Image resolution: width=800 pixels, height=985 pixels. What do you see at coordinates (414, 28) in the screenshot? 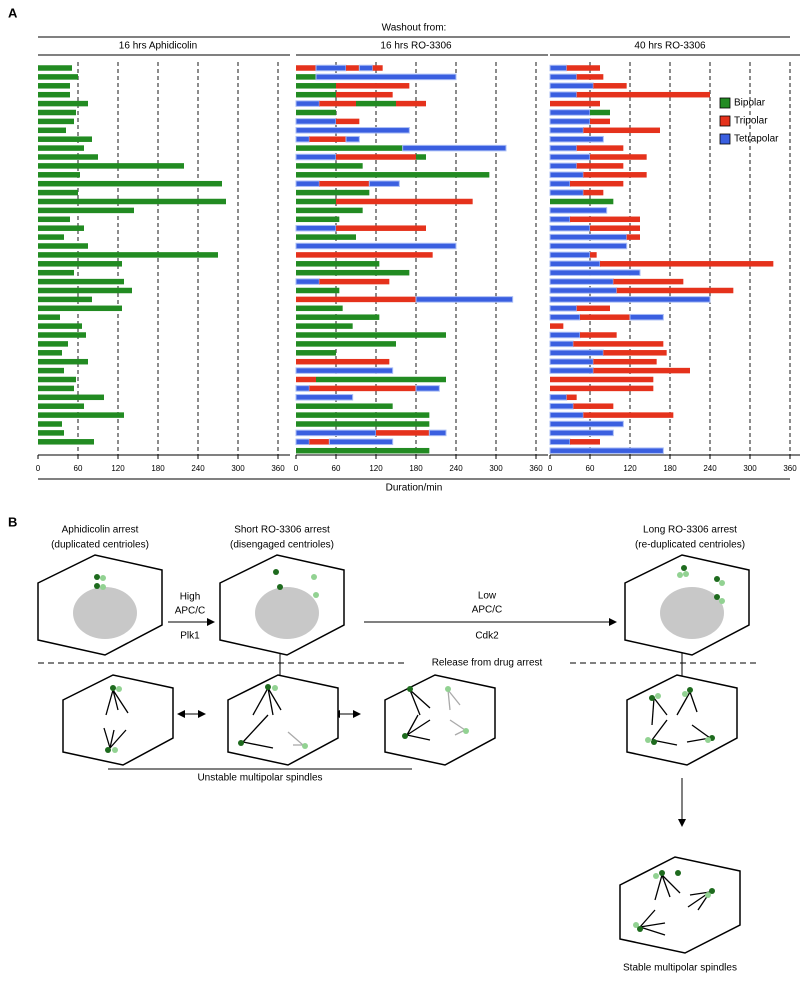
I see `figure-header: Washout from:` at bounding box center [414, 28].